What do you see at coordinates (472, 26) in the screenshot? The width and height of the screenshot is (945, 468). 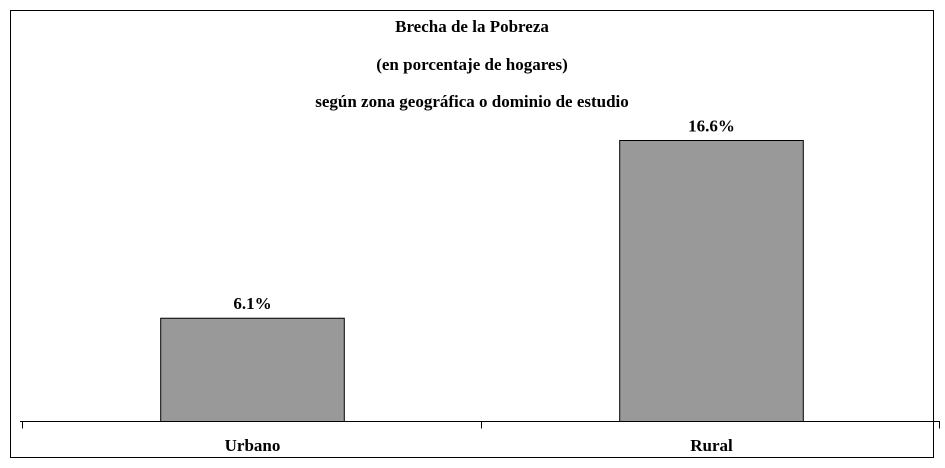 I see `chart-title: Brecha de la Pobreza` at bounding box center [472, 26].